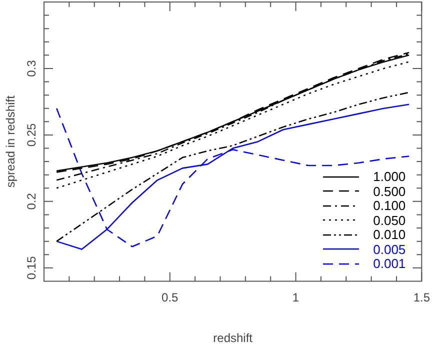 This screenshot has width=440, height=354. What do you see at coordinates (389, 191) in the screenshot?
I see `legend-label: 0.500` at bounding box center [389, 191].